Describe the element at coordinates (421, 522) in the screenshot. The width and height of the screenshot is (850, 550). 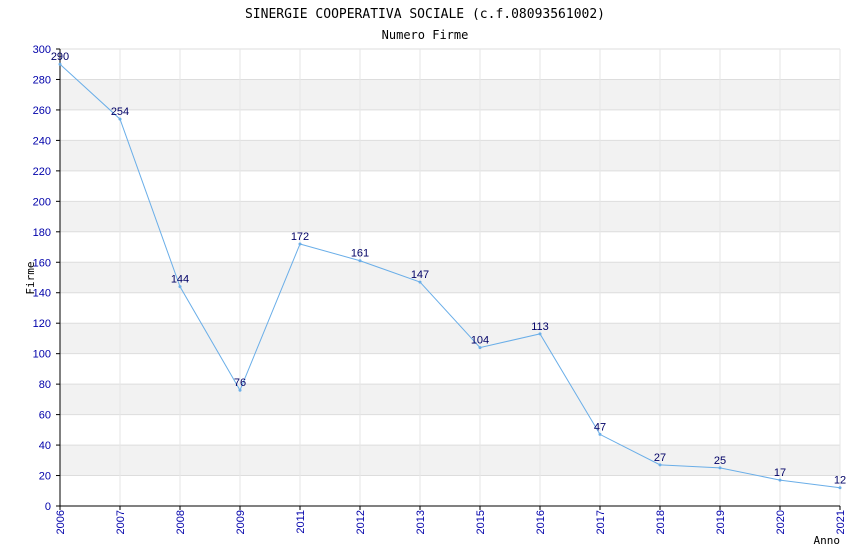
I see `x-tick-label: 2013` at that location.